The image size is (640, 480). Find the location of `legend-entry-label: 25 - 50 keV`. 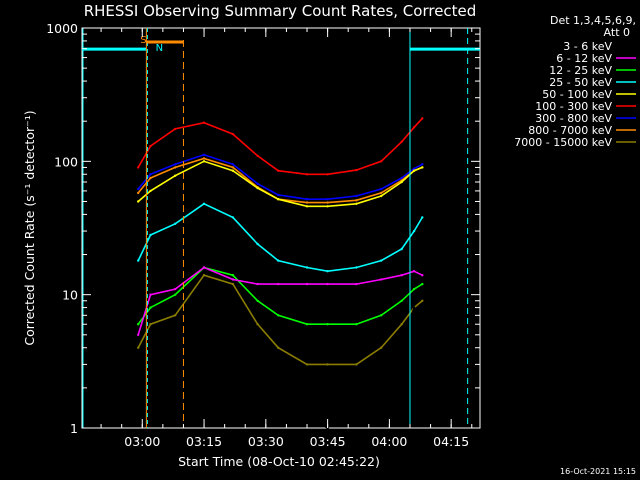

legend-entry-label: 25 - 50 keV is located at coordinates (580, 82).